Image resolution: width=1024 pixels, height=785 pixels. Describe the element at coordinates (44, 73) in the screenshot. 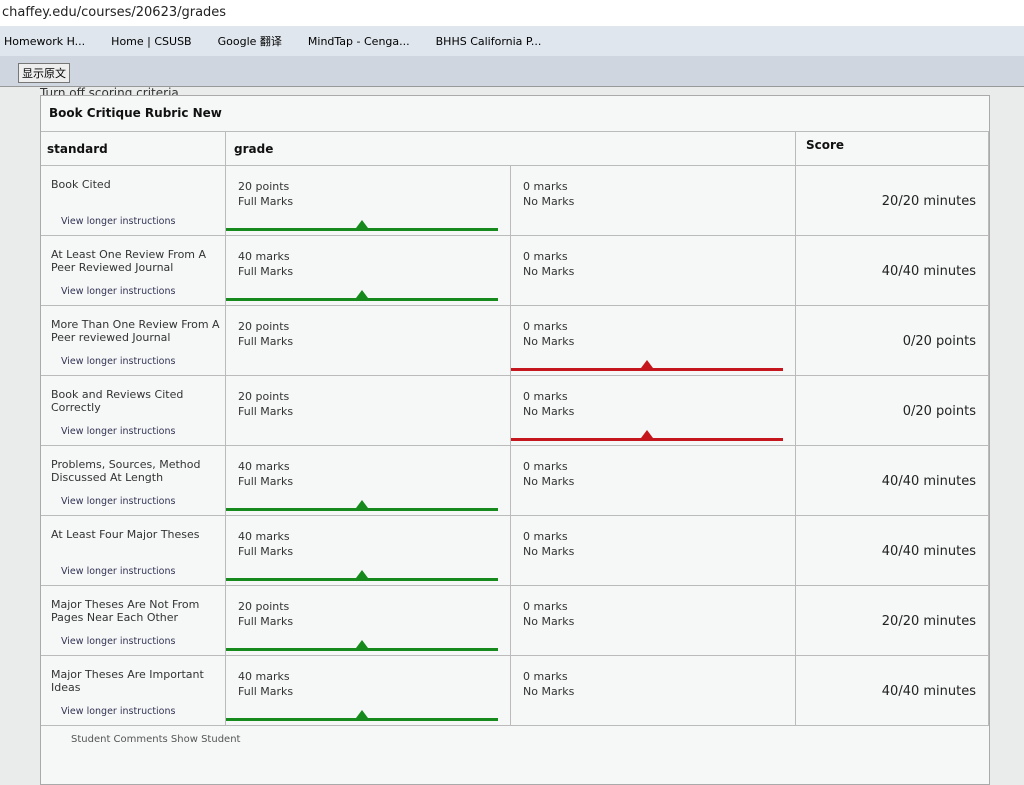

I see `translate-button: 显示原文` at that location.